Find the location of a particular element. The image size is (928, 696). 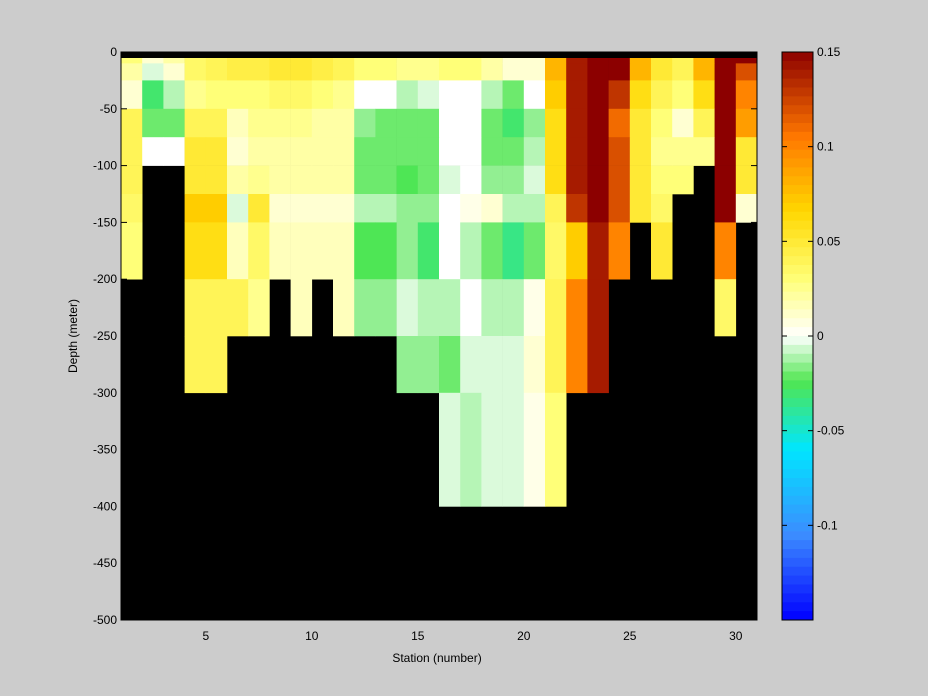

y-tick-label: -100 is located at coordinates (105, 166).